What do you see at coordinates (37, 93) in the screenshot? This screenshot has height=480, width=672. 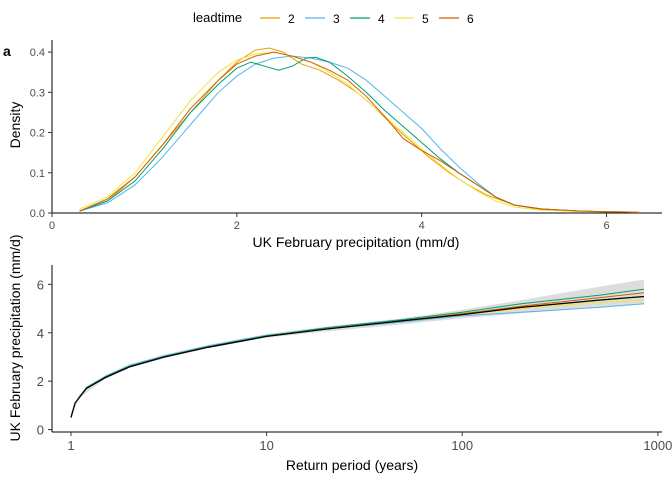 I see `density-y-tick-label: 0.3` at bounding box center [37, 93].